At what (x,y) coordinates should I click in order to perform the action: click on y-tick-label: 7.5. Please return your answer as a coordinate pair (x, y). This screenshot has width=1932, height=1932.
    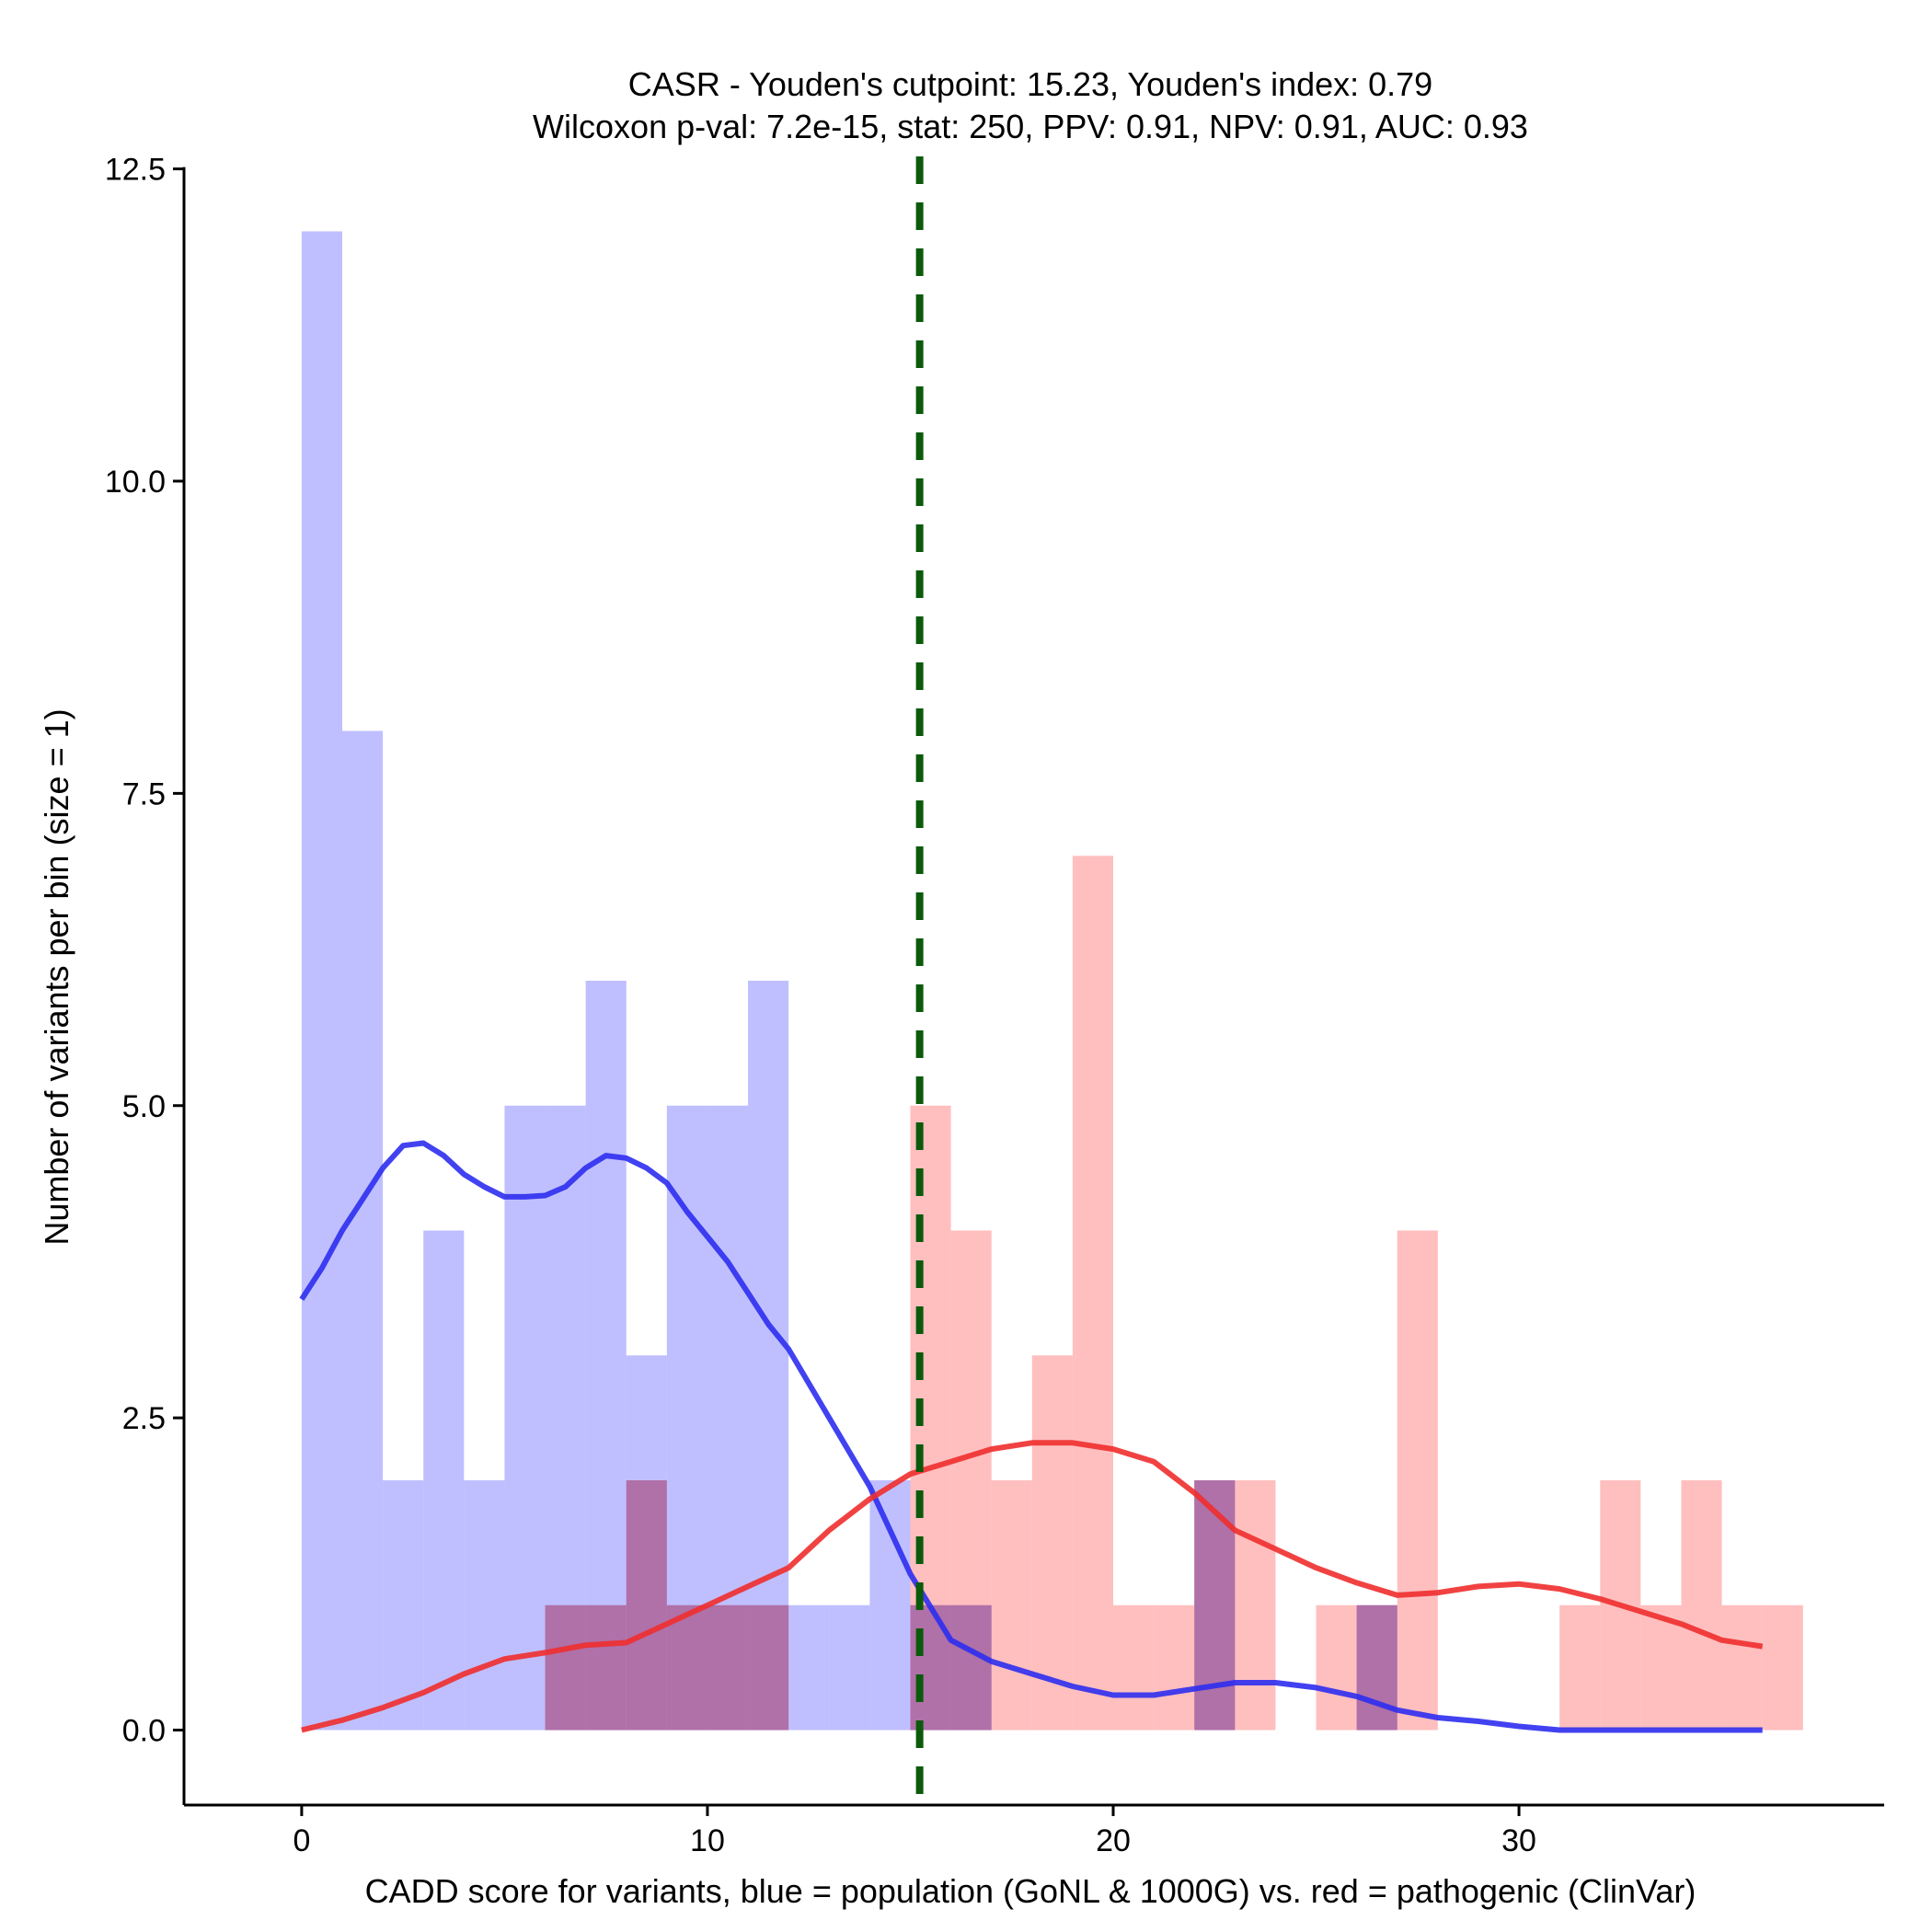
    Looking at the image, I should click on (144, 793).